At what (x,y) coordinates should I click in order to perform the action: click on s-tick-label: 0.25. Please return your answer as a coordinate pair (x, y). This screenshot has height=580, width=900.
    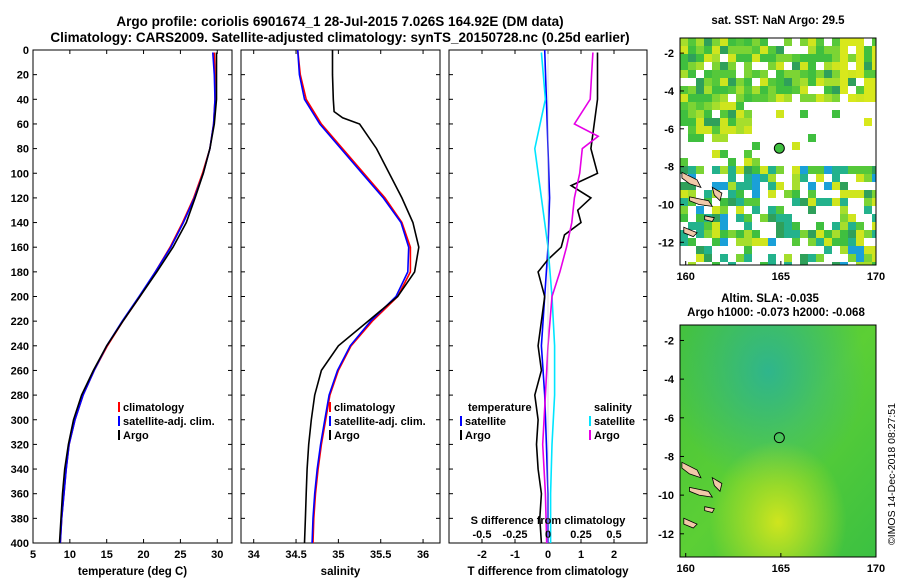
    Looking at the image, I should click on (580, 535).